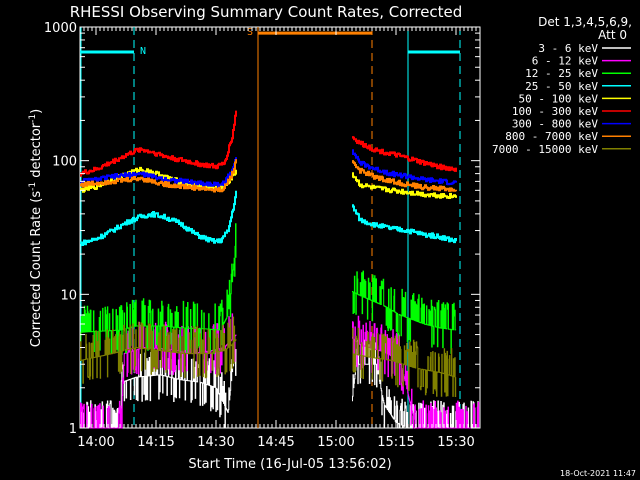 This screenshot has width=640, height=480. Describe the element at coordinates (585, 22) in the screenshot. I see `legend-header-detectors: Det 1,3,4,5,6,9,` at that location.